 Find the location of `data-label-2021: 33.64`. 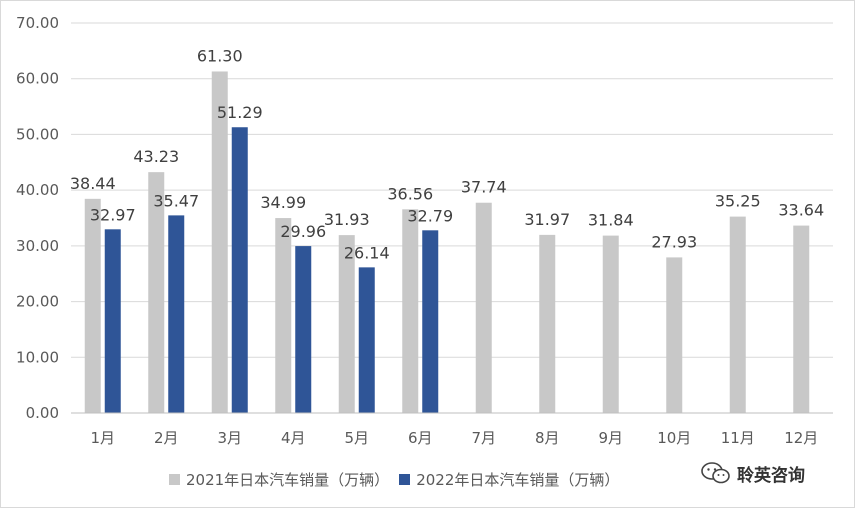

data-label-2021: 33.64 is located at coordinates (801, 210).